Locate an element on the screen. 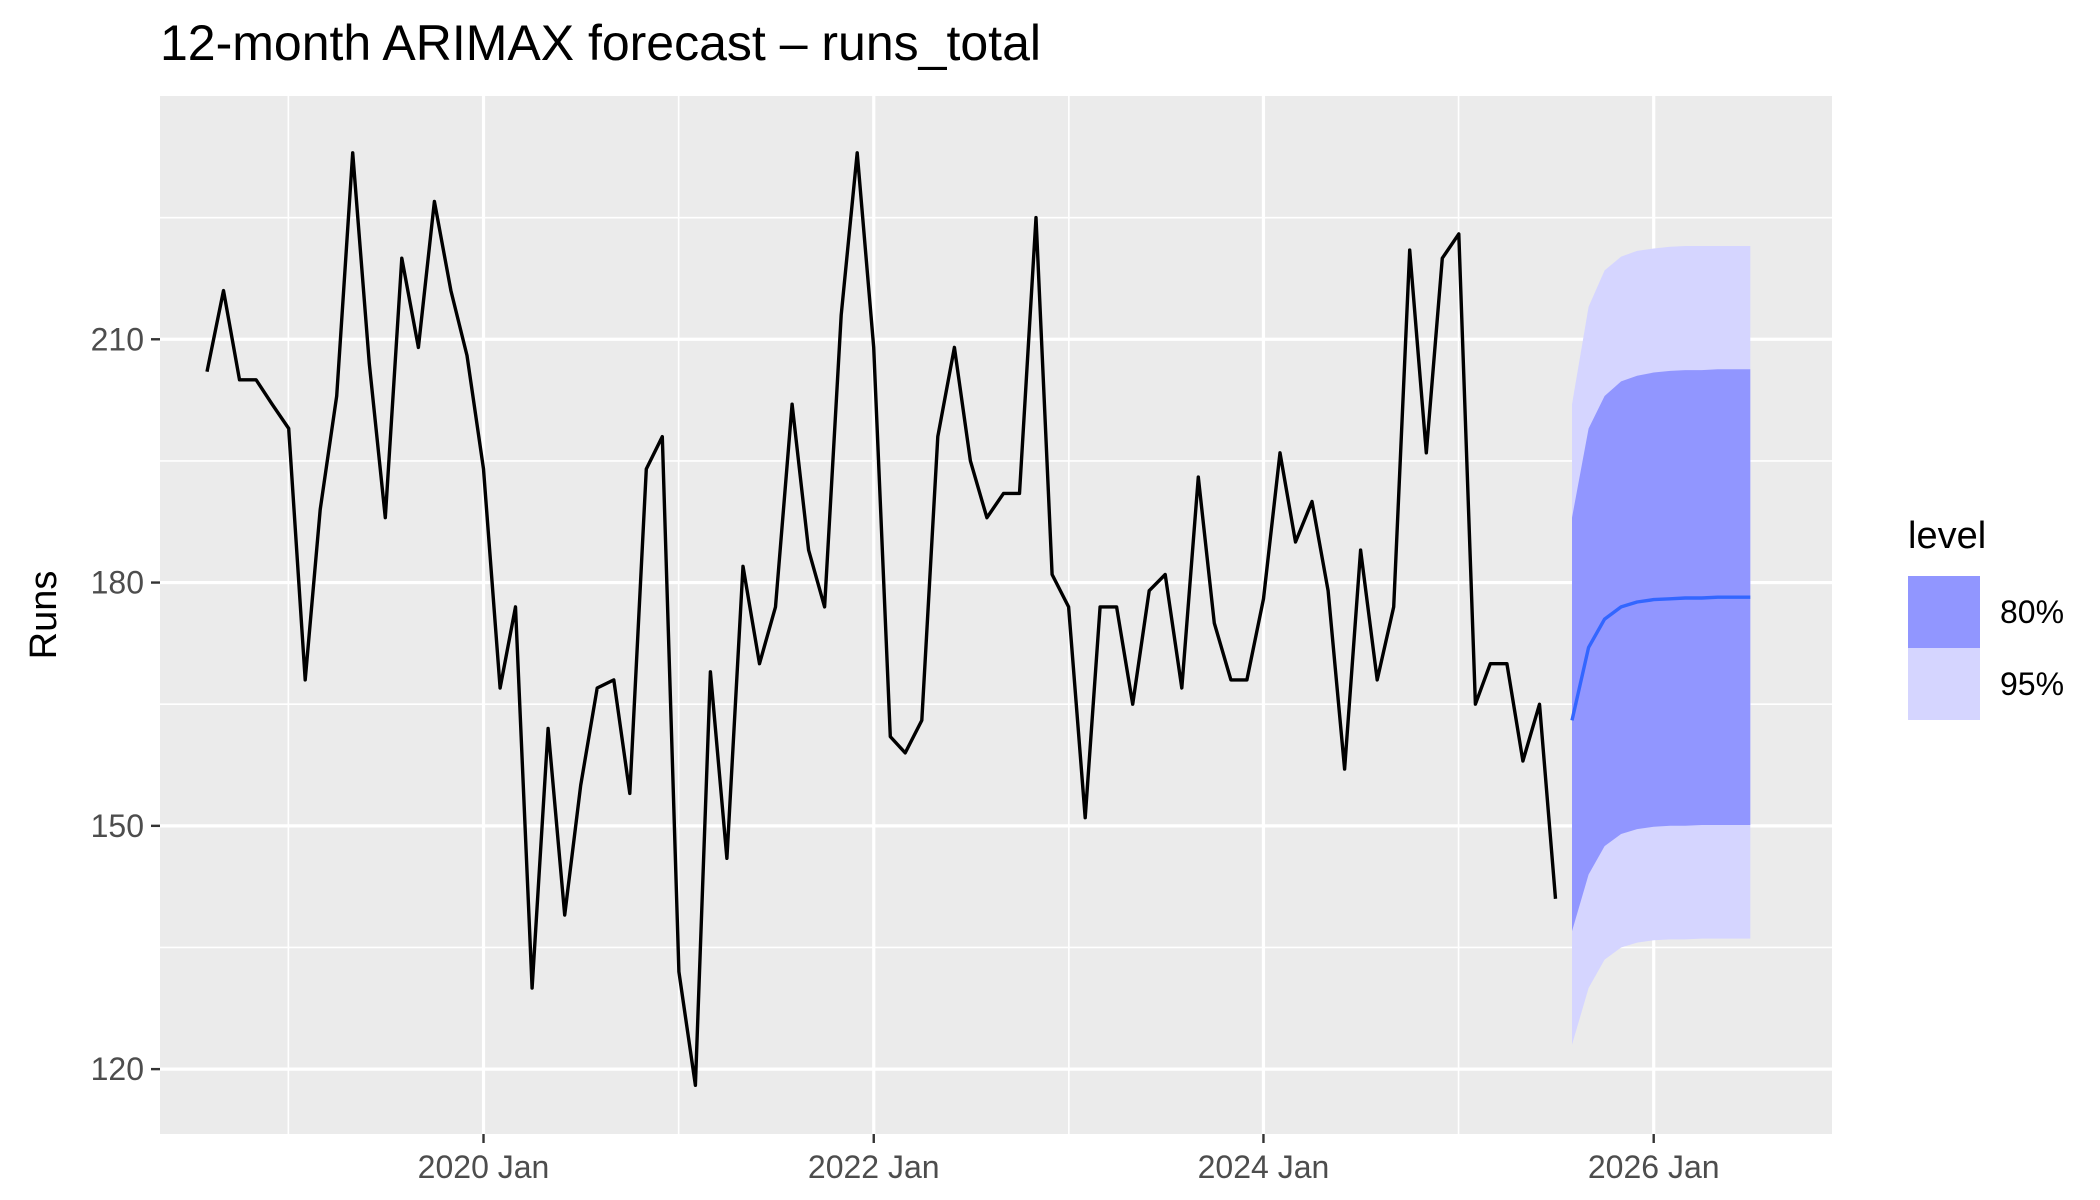 Image resolution: width=2100 pixels, height=1200 pixels. chart-title: 12-month ARIMAX forecast – runs_total is located at coordinates (600, 43).